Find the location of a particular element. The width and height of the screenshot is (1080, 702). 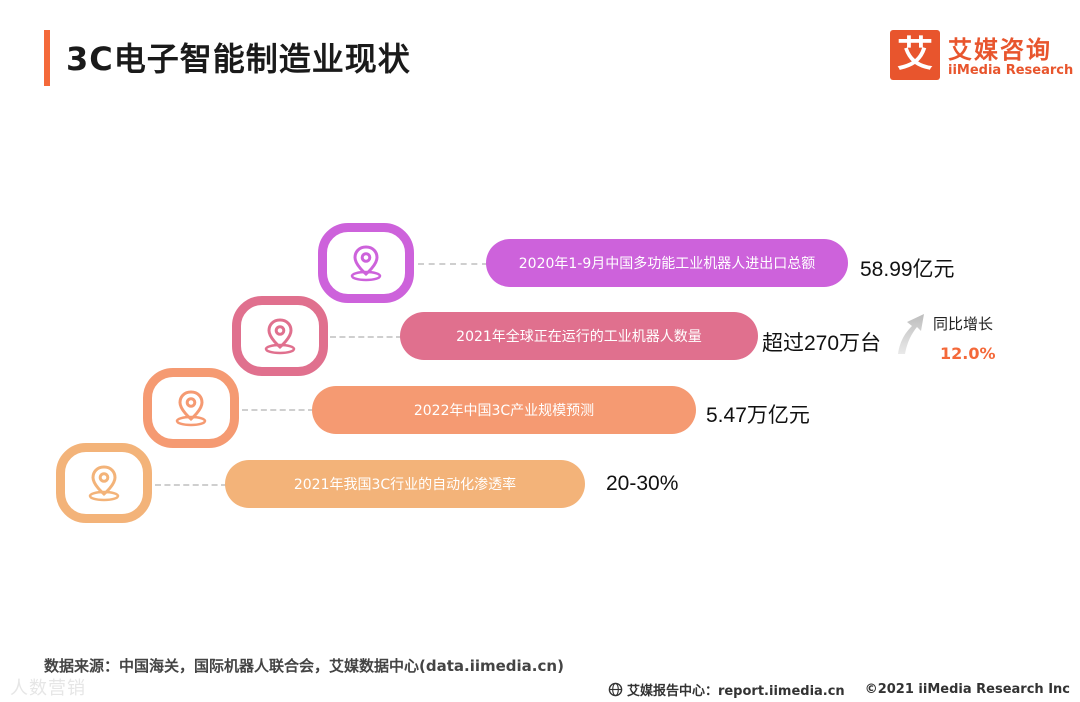

logo-mark: 艾 is located at coordinates (915, 55).